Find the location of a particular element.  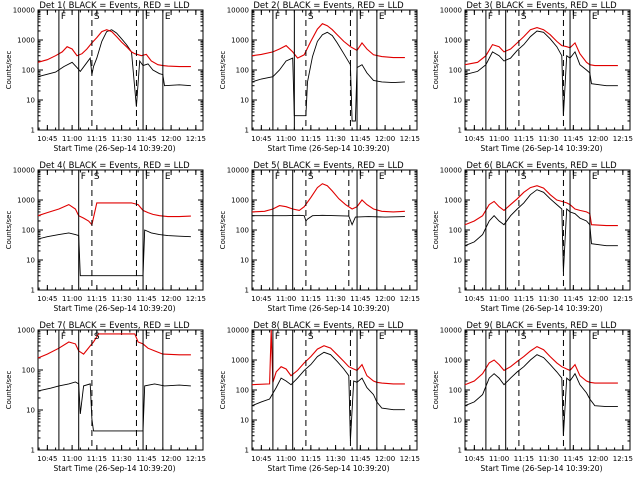

chart-title: Det 3( BLACK = Events, RED = LLD is located at coordinates (541, 6).